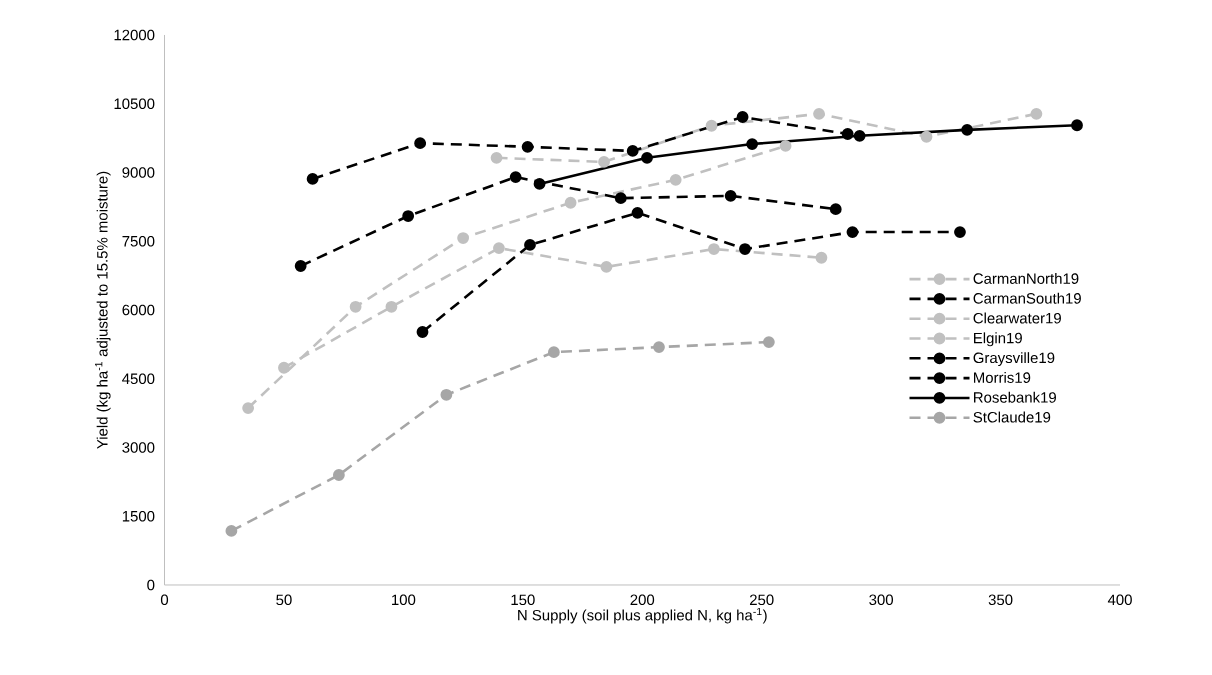  Describe the element at coordinates (138, 310) in the screenshot. I see `y-tick-label: 6000` at that location.